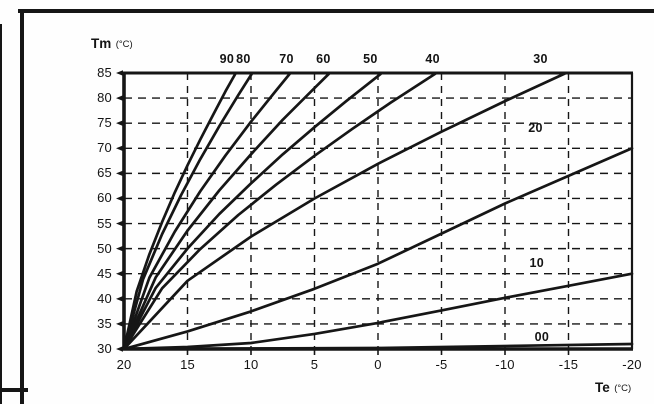  What do you see at coordinates (1, 214) in the screenshot?
I see `page-edge-strip` at bounding box center [1, 214].